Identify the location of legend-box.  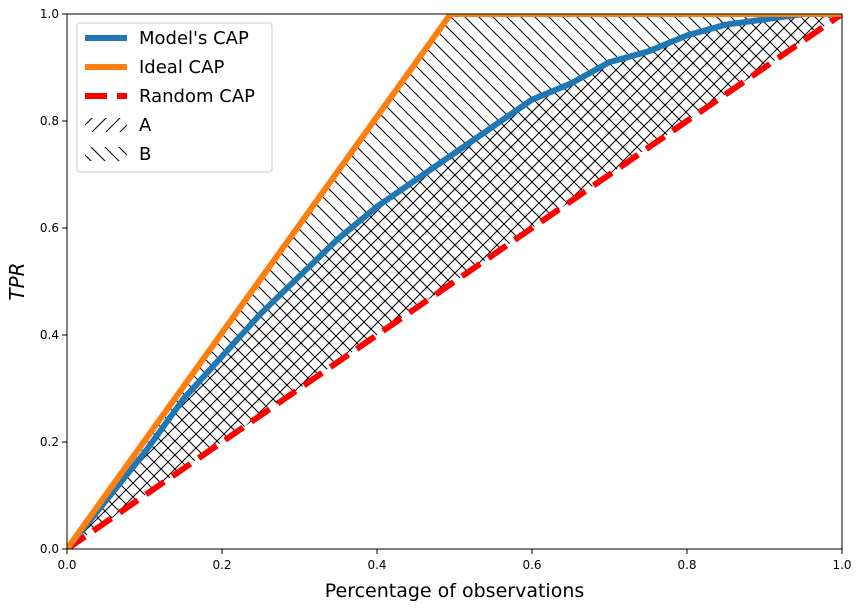
(174, 97).